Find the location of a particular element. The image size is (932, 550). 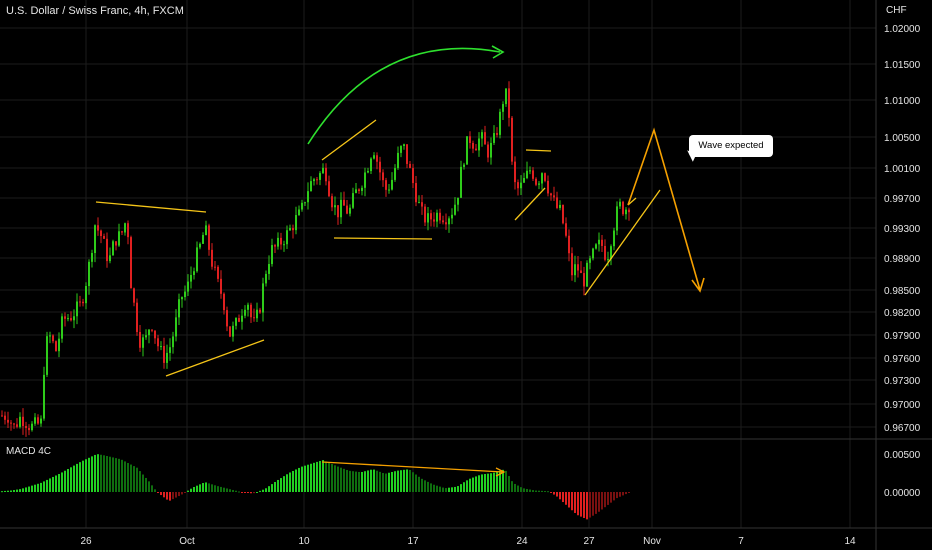

currency-label: CHF is located at coordinates (896, 10).